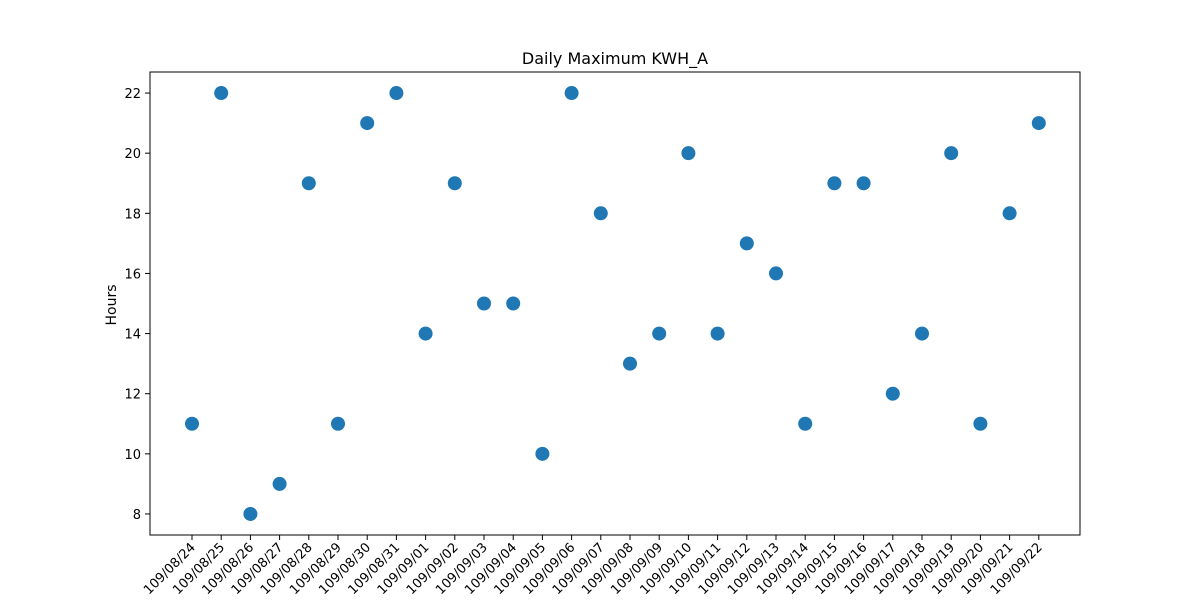  I want to click on y-tick-label: 12, so click(132, 395).